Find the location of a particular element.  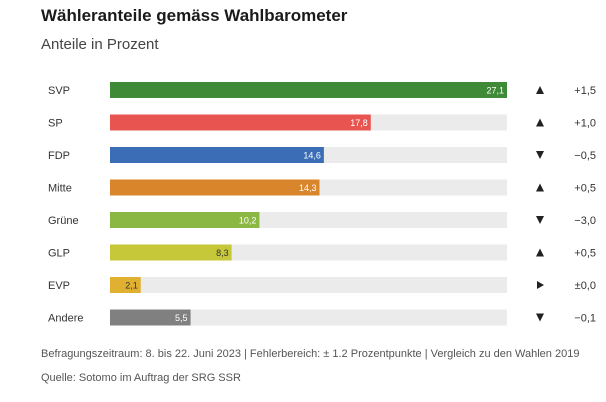

change-label-gr-ne: −3,0 is located at coordinates (585, 221).